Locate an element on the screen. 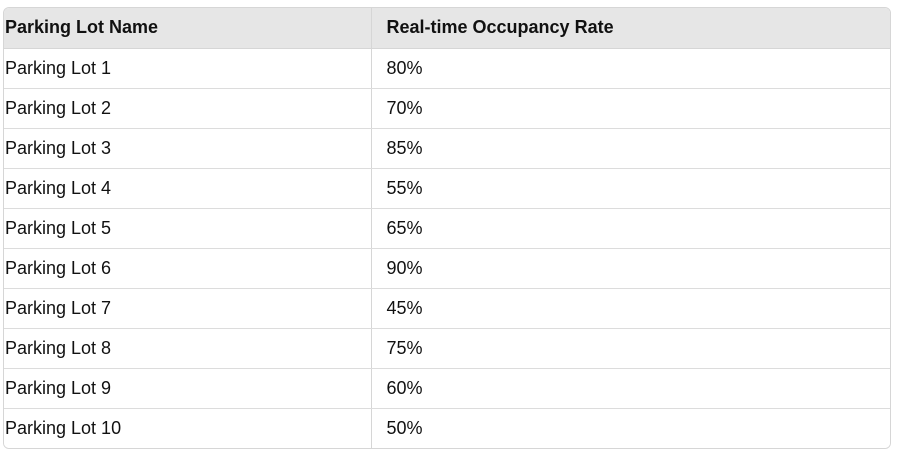 The height and width of the screenshot is (467, 897). parking-lot-name-cell: Parking Lot 6 is located at coordinates (187, 268).